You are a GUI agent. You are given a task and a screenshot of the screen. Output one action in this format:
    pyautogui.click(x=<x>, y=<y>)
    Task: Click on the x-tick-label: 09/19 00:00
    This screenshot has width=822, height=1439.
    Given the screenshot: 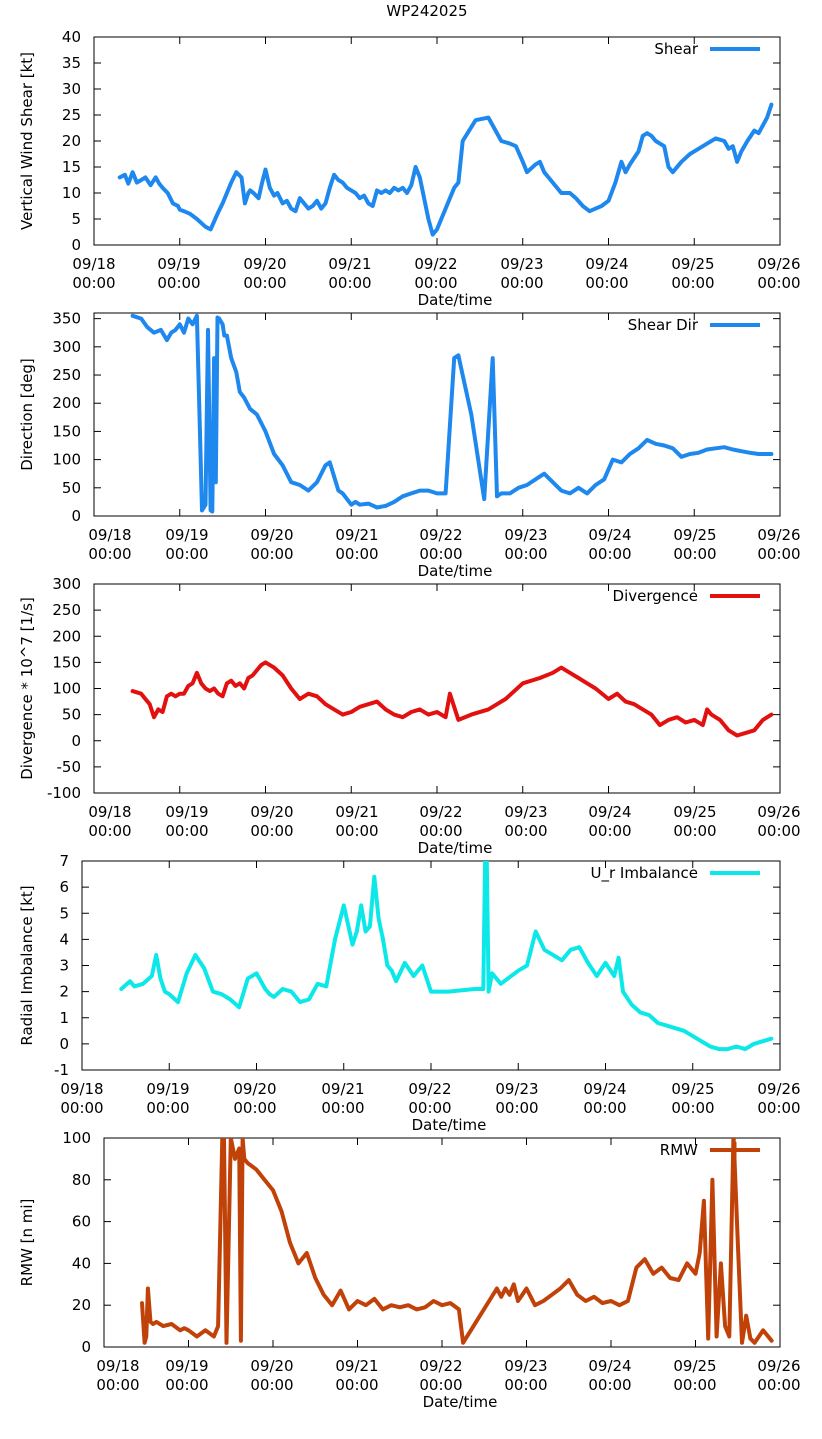 What is the action you would take?
    pyautogui.click(x=186, y=544)
    